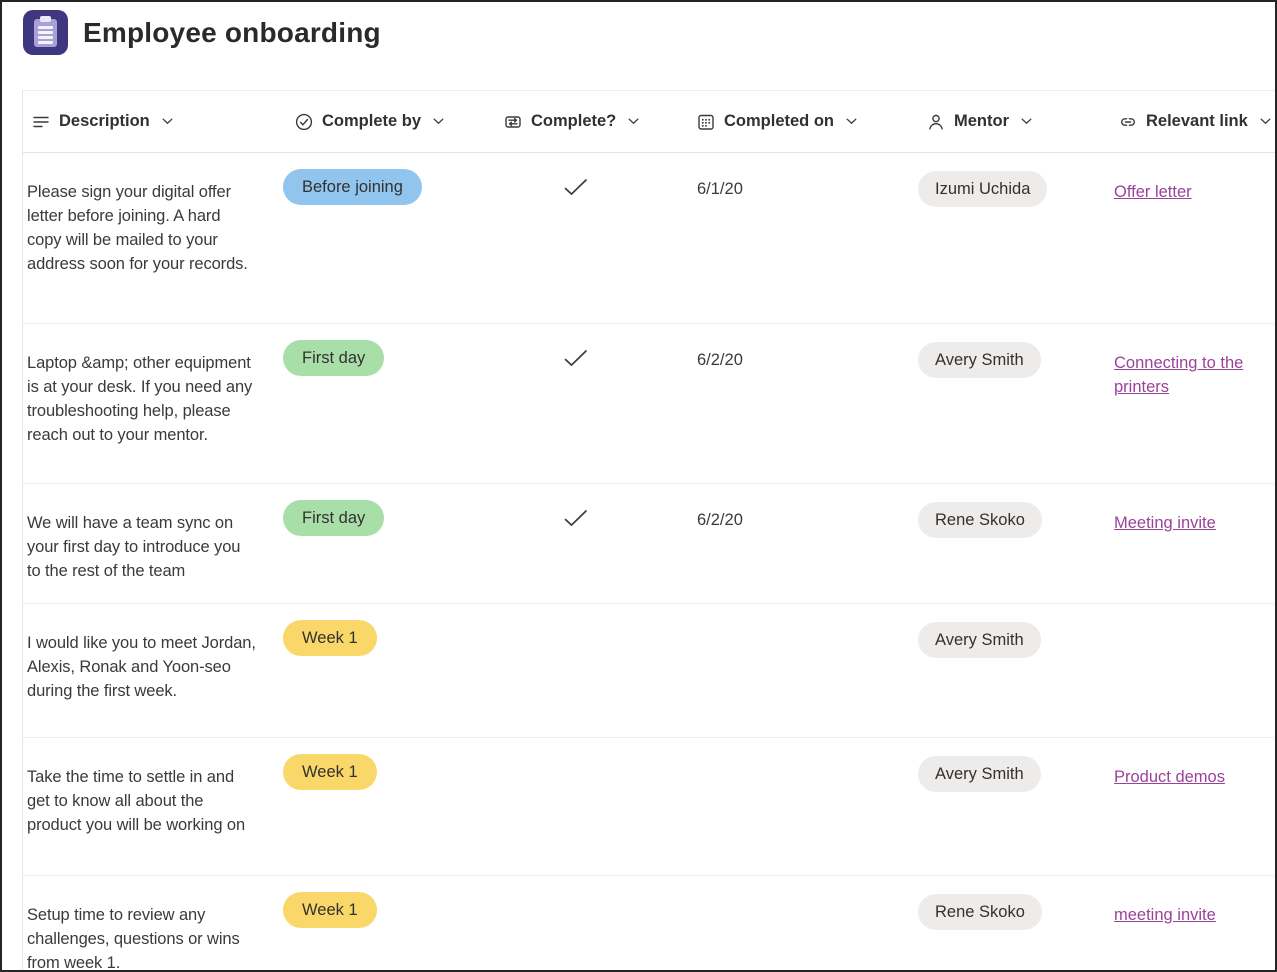 The image size is (1277, 972). I want to click on column-header-description: Description, so click(153, 121).